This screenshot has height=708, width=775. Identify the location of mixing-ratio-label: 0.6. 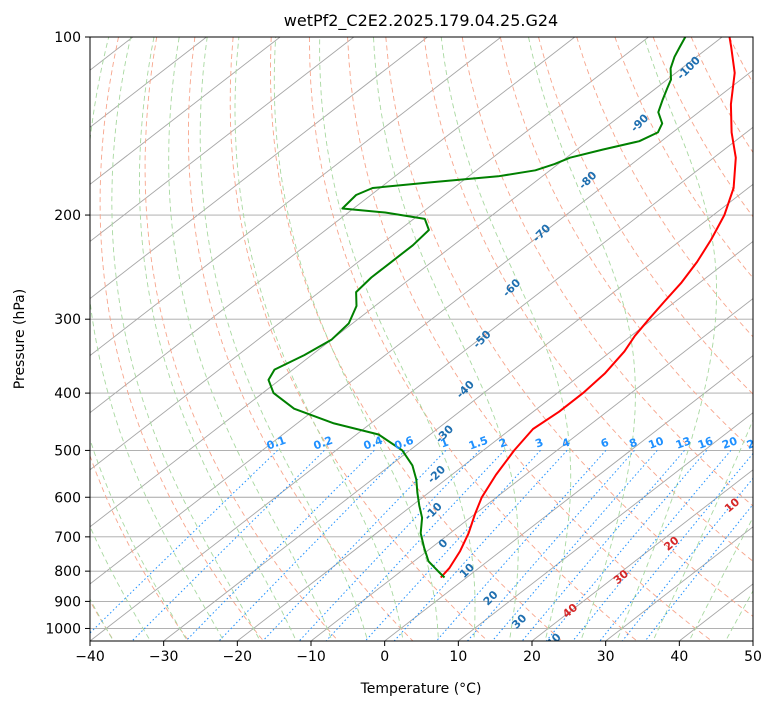
(404, 443).